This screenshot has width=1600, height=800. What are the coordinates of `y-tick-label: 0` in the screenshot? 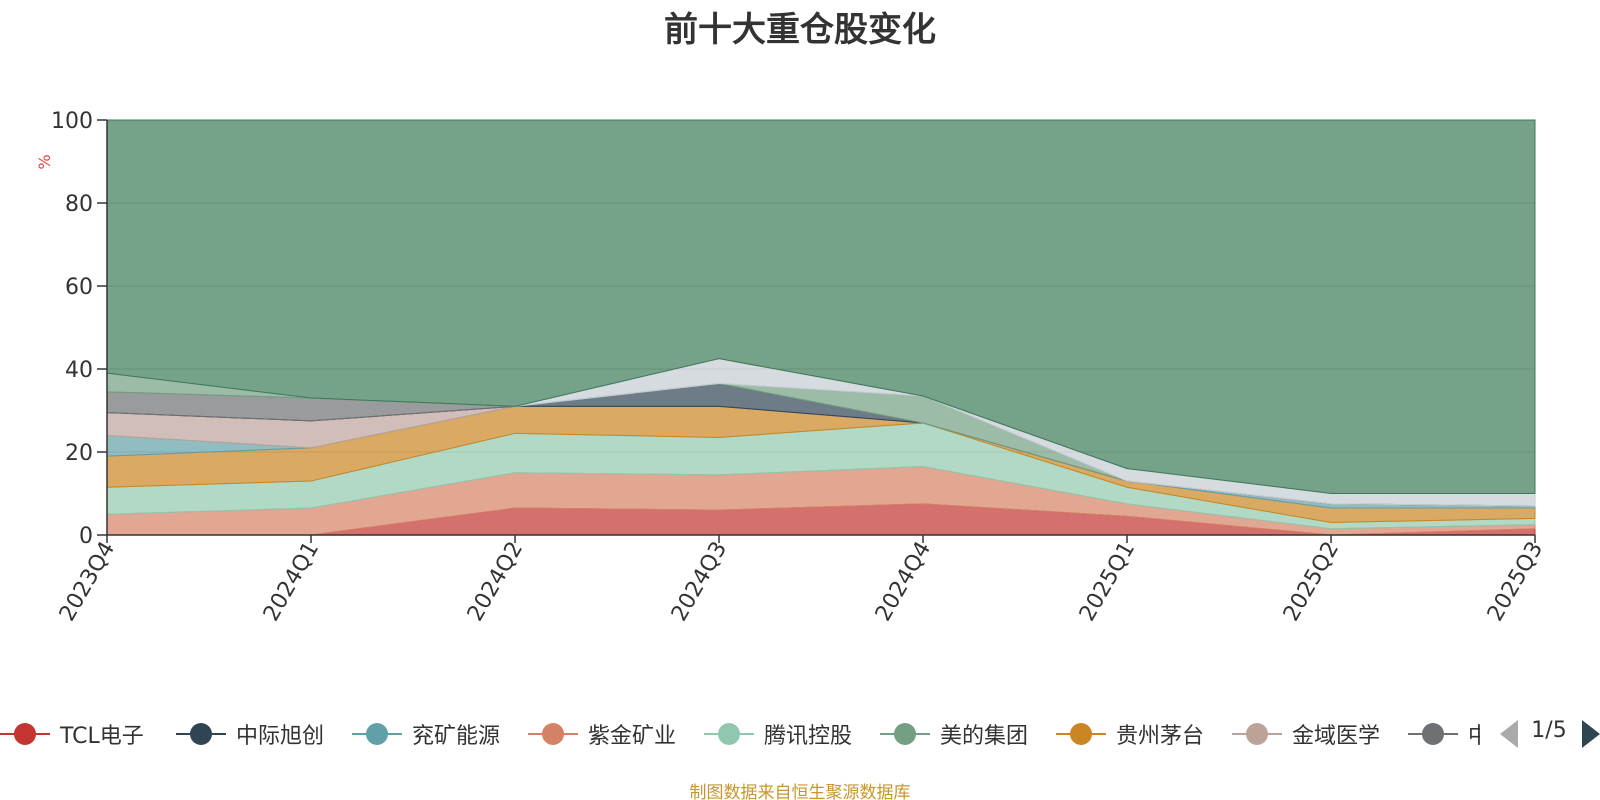 It's located at (86, 536).